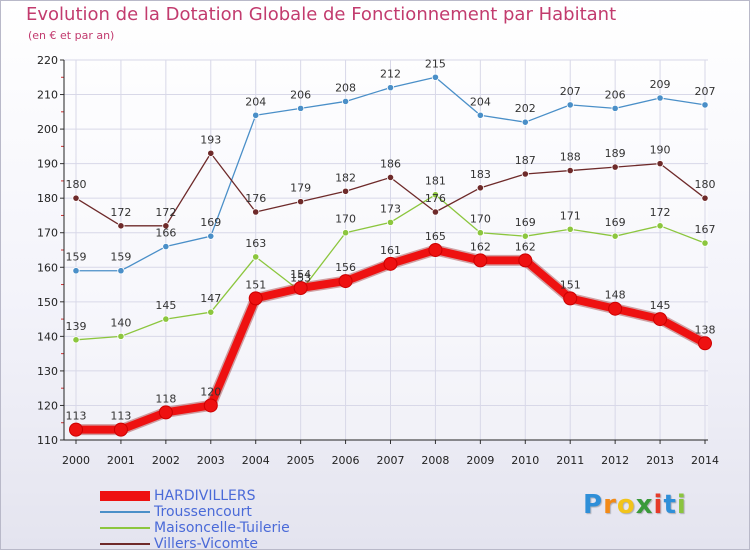  Describe the element at coordinates (345, 267) in the screenshot. I see `data-label: 156` at that location.